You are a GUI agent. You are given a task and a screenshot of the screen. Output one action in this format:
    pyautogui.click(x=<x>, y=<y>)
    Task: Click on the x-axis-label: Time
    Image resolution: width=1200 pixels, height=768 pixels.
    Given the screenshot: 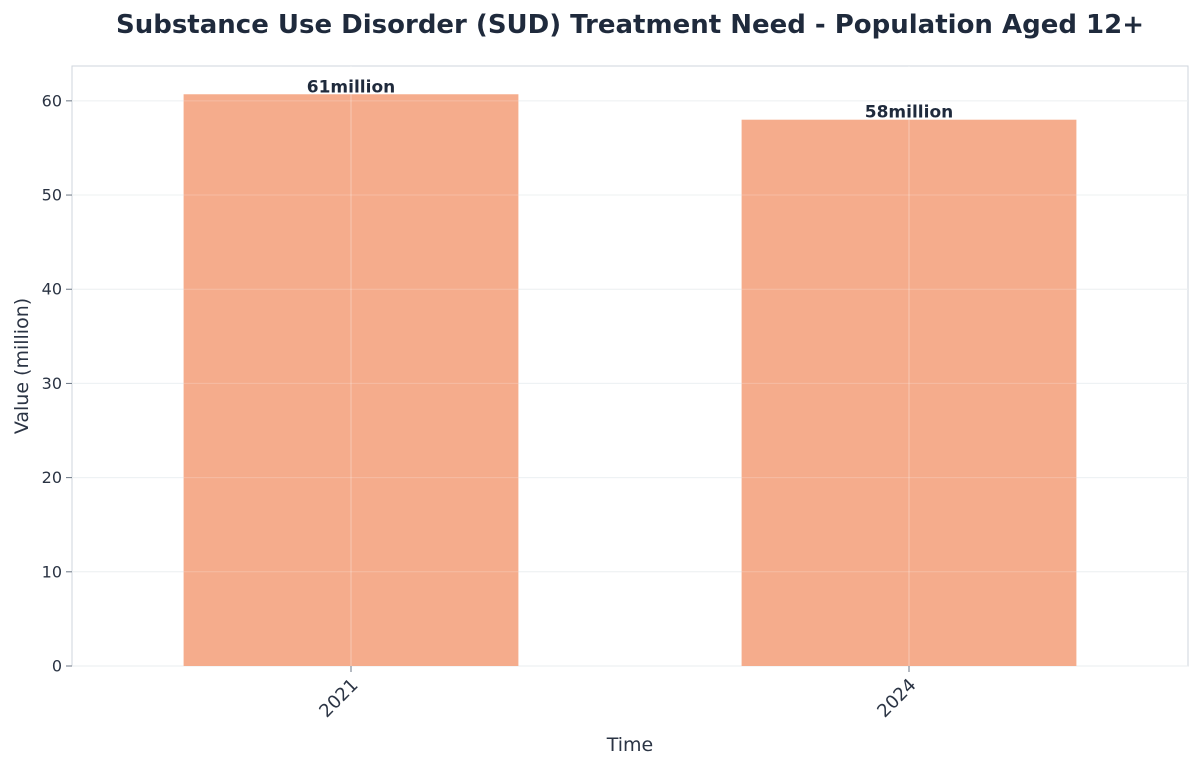 What is the action you would take?
    pyautogui.click(x=630, y=745)
    